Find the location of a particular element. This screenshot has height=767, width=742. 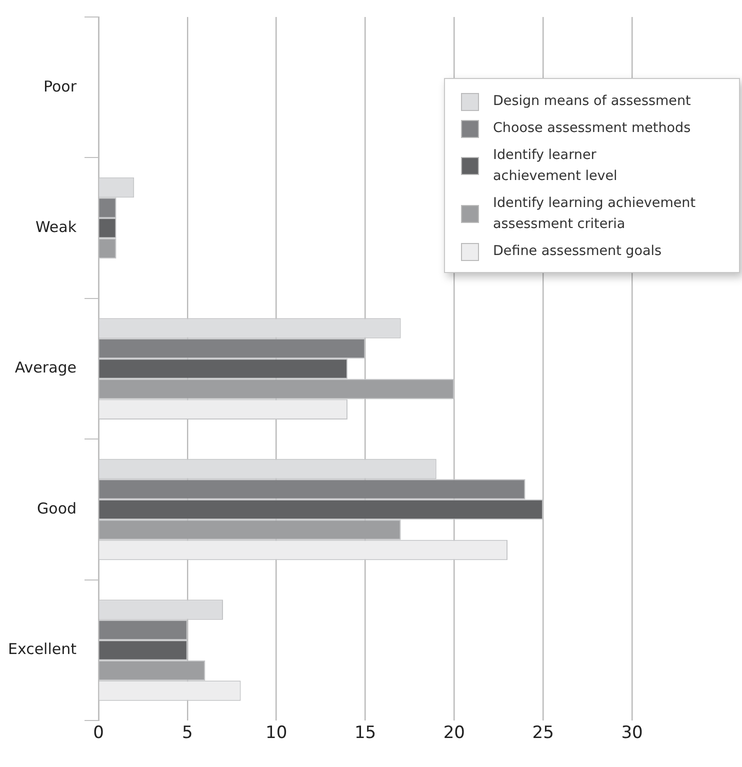

legend-label: Design means of assessment is located at coordinates (592, 101).